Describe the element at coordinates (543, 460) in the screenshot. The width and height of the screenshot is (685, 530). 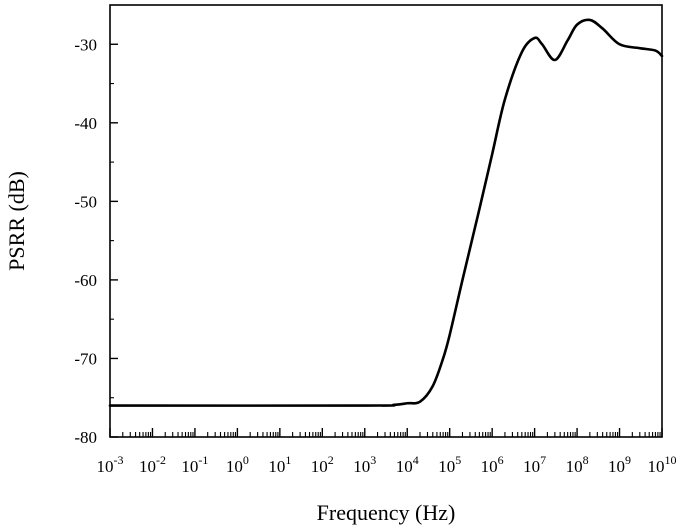
I see `x-tick-exponent: 7` at that location.